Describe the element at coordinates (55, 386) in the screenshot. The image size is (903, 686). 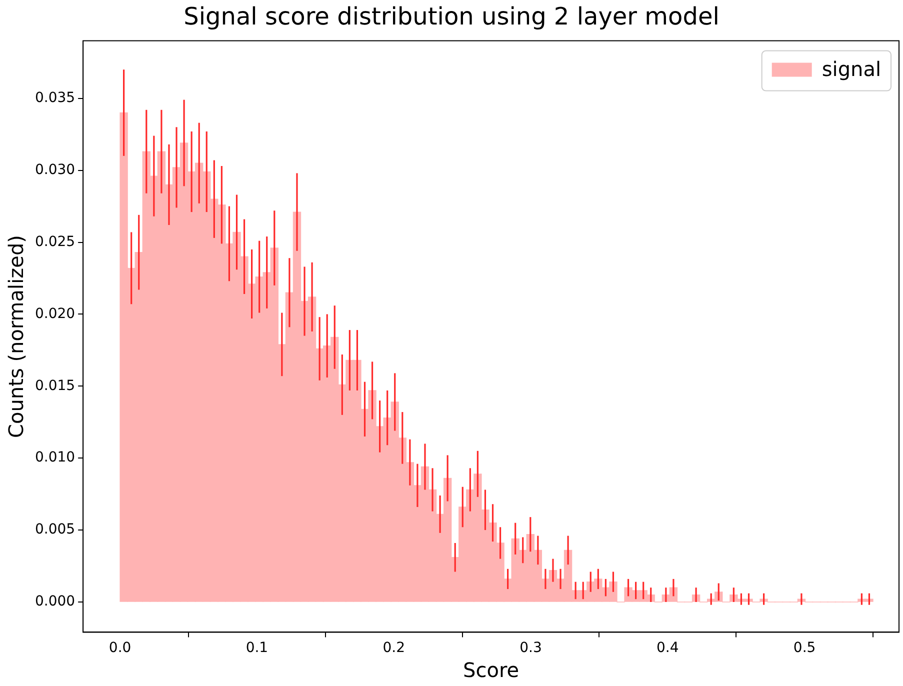
I see `y-tick-label: 0.015` at that location.